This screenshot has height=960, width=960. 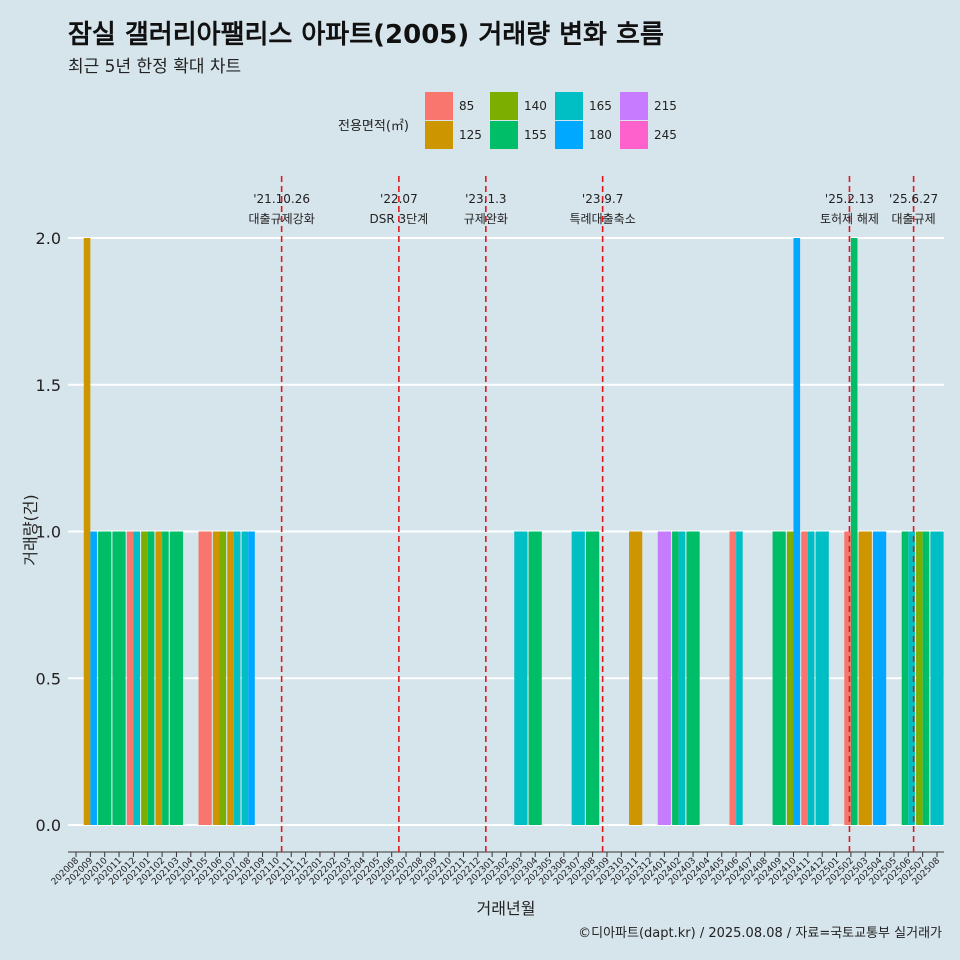 I want to click on legend-item: 165, so click(x=590, y=106).